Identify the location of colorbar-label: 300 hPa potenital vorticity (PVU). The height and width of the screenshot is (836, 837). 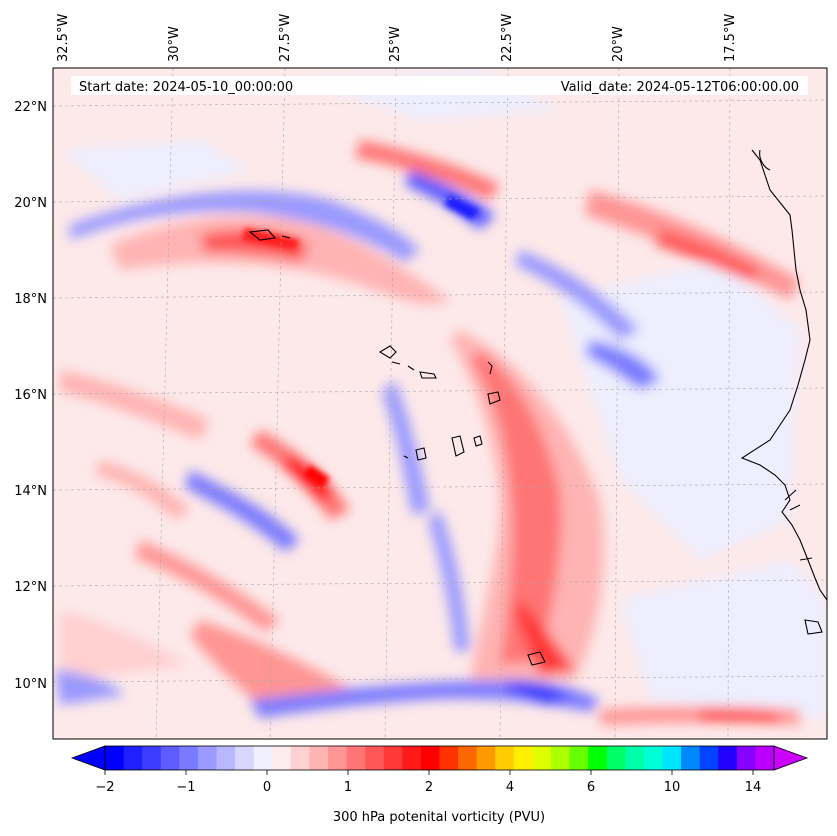
(439, 817).